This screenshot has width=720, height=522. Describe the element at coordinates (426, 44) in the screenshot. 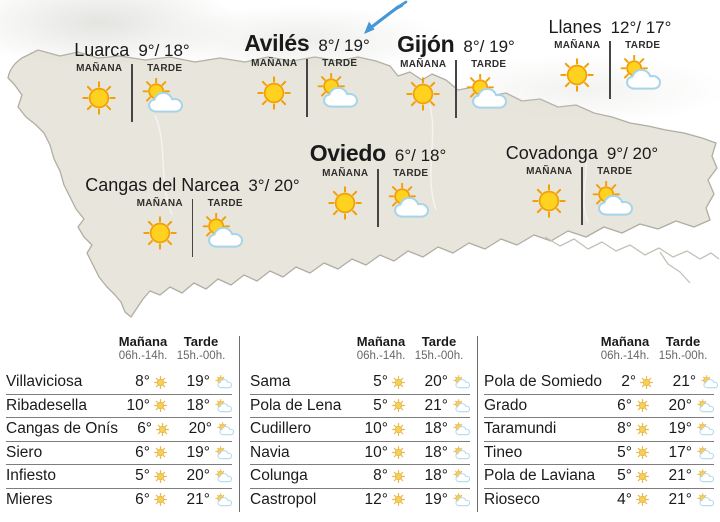

I see `station-name: Gijón` at that location.